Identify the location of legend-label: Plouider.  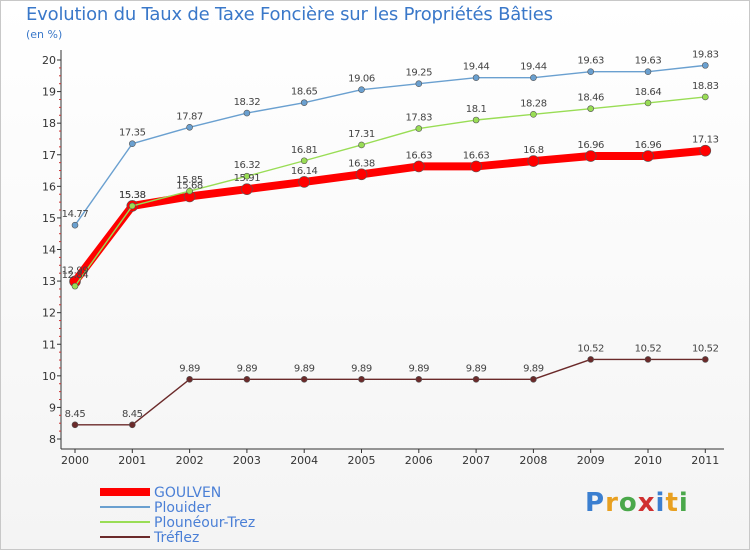
(182, 508).